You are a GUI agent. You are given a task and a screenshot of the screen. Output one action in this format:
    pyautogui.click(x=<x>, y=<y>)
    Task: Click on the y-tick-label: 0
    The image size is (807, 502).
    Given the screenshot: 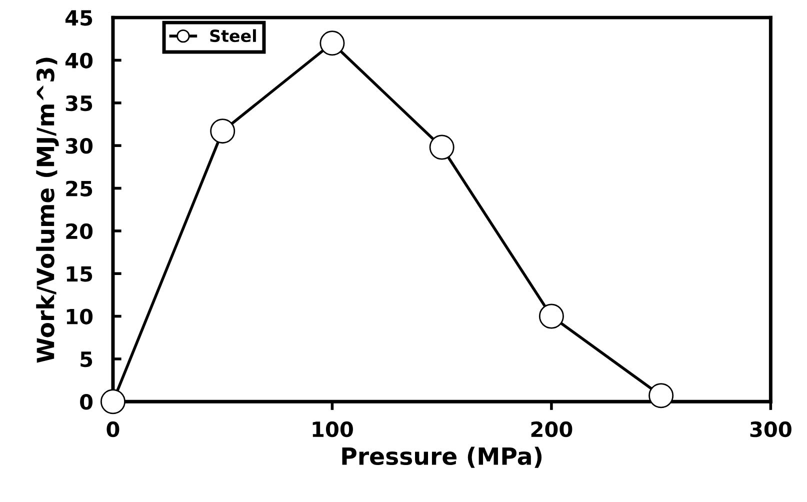 What is the action you would take?
    pyautogui.click(x=86, y=402)
    